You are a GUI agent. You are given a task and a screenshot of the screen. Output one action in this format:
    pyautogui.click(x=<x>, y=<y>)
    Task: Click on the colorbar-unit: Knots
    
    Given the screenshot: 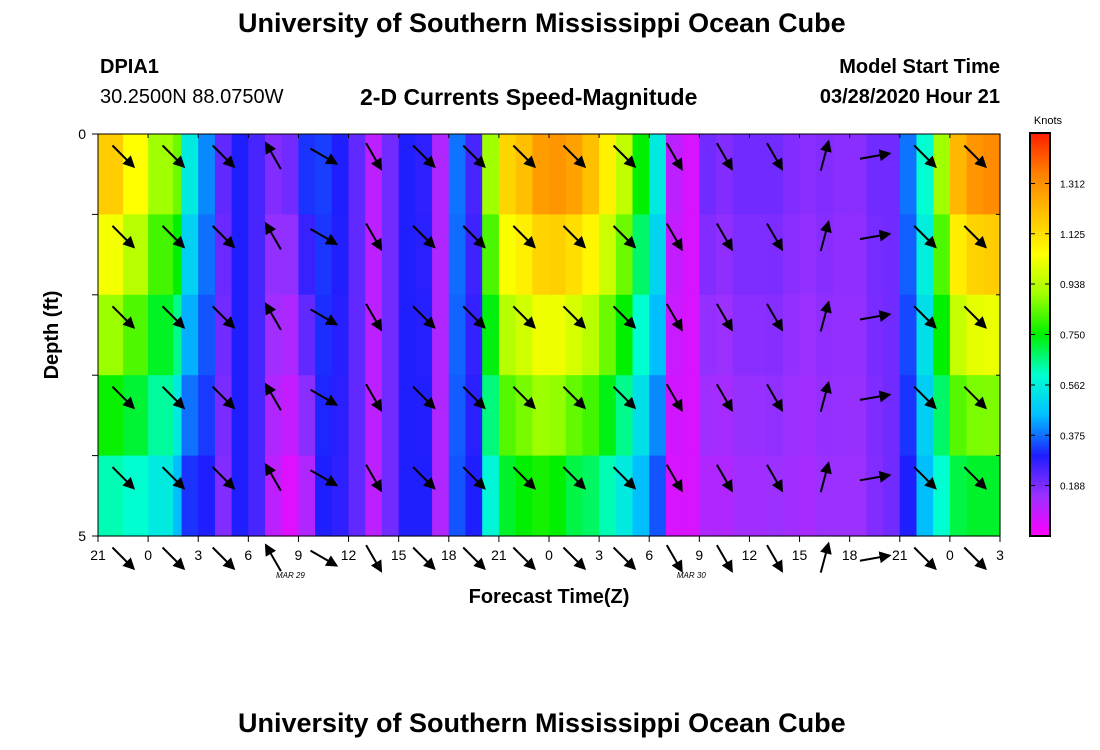 What is the action you would take?
    pyautogui.click(x=1048, y=121)
    